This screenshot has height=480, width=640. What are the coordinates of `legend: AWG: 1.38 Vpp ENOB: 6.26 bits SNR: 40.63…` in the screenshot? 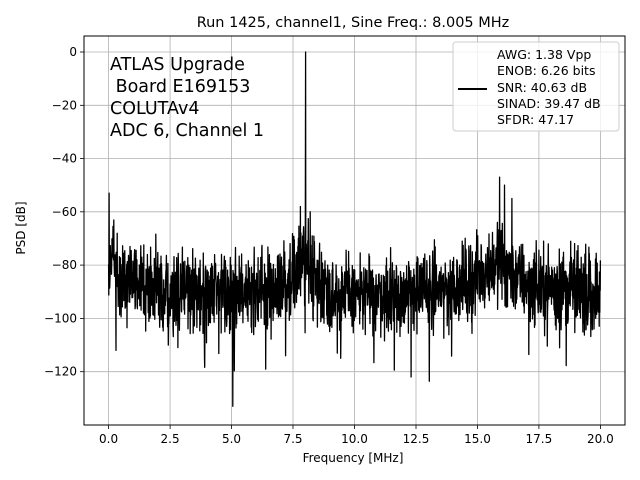 It's located at (536, 86).